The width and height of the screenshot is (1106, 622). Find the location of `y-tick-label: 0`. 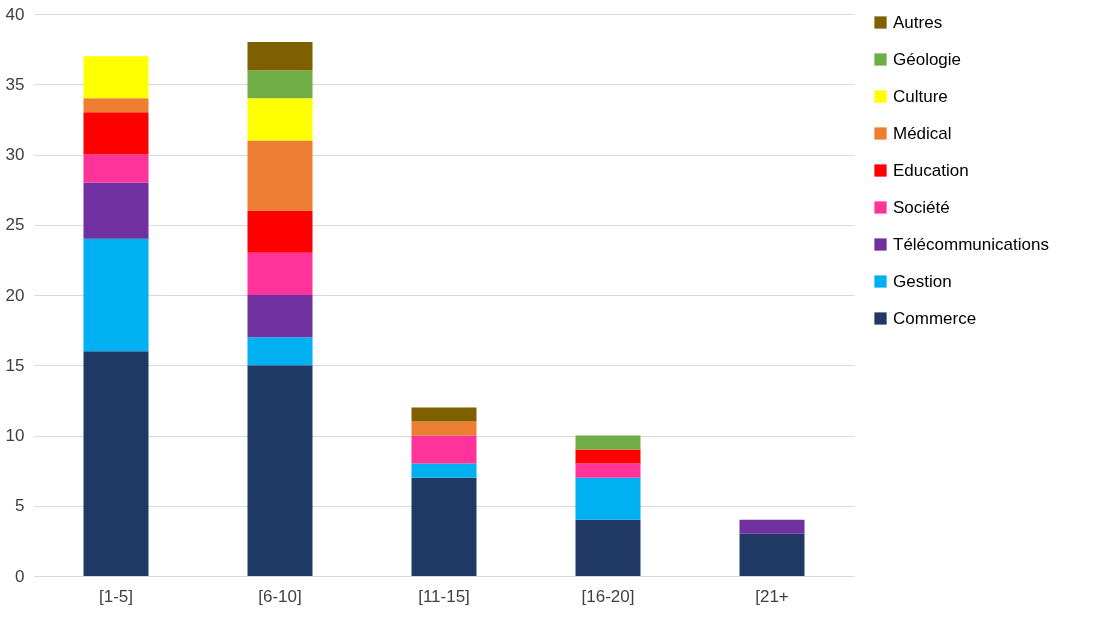

y-tick-label: 0 is located at coordinates (20, 576).